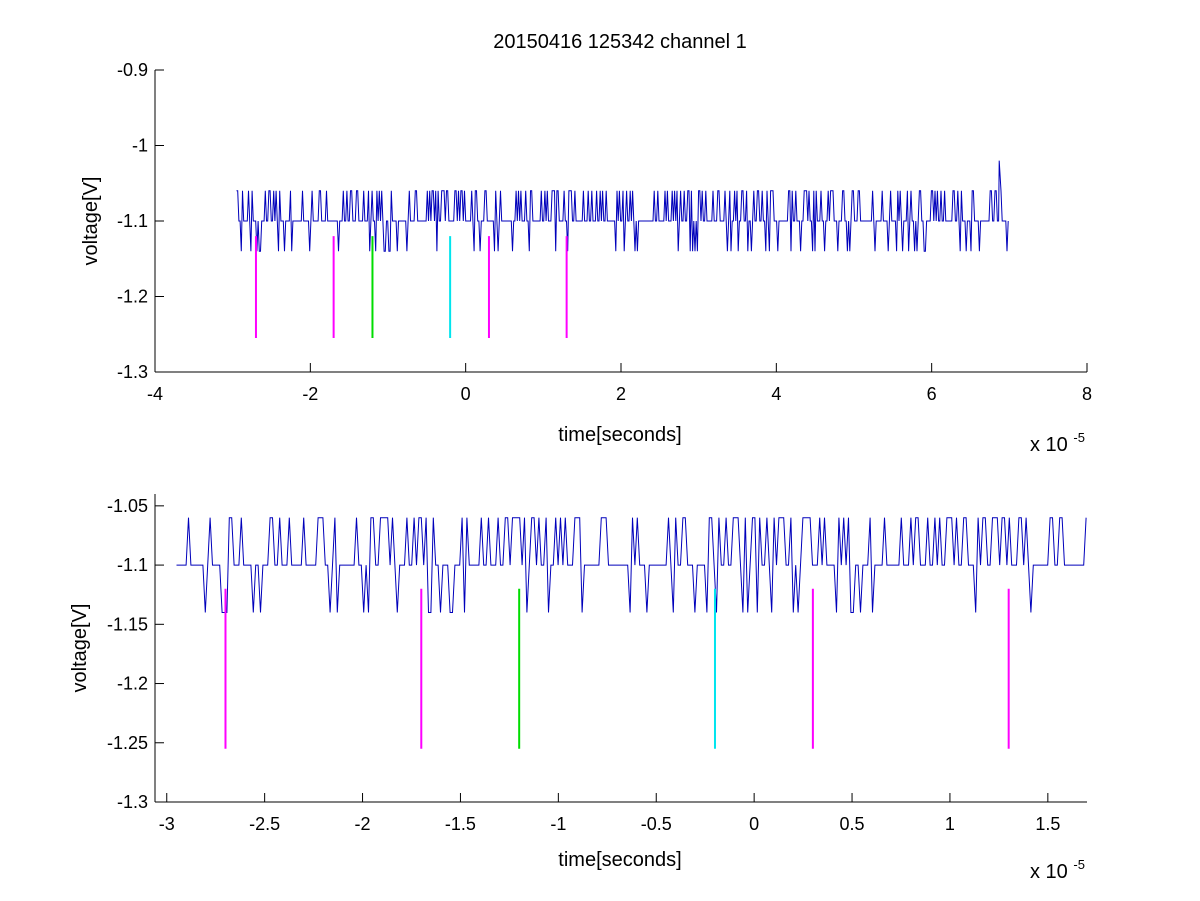 This screenshot has width=1200, height=901. Describe the element at coordinates (264, 824) in the screenshot. I see `x-tick-label: -2.5` at that location.